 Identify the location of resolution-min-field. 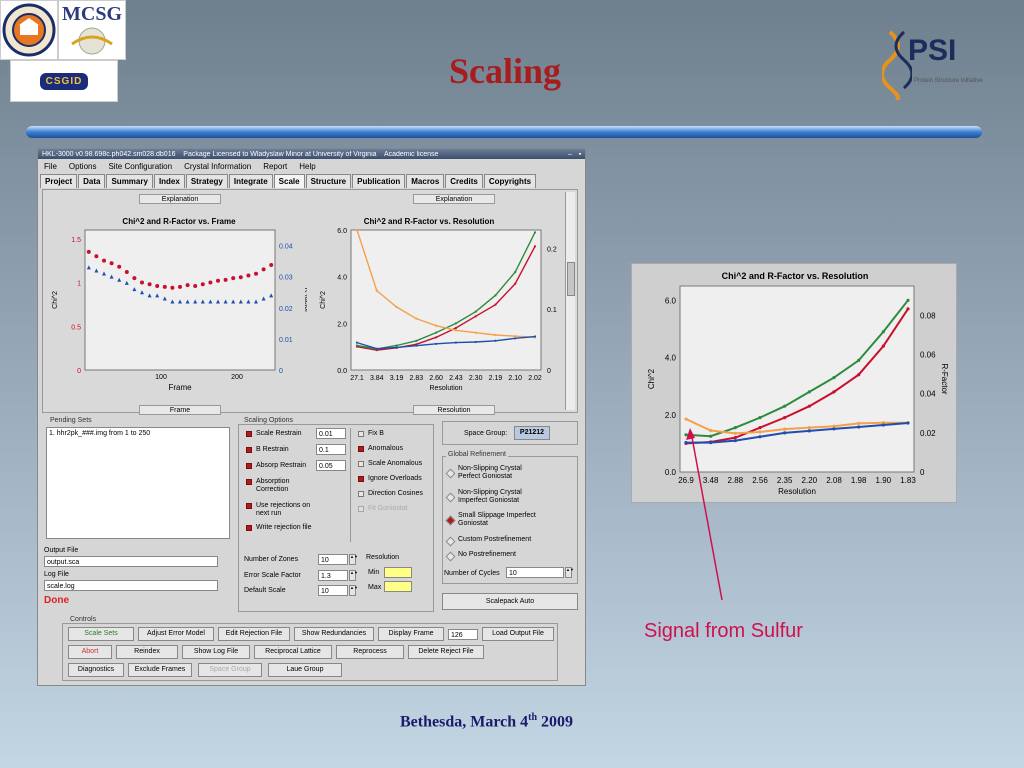
(398, 572).